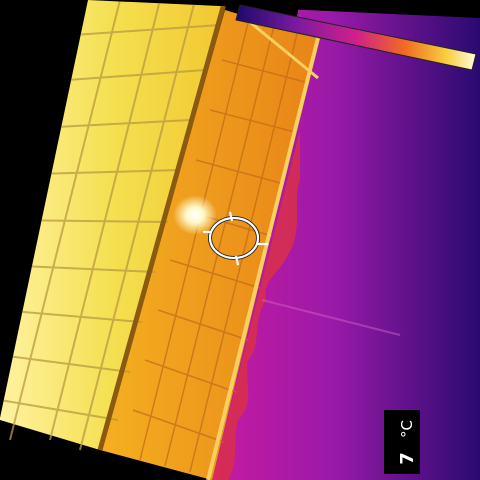 This screenshot has height=480, width=480. I want to click on temperature-value: 7, so click(408, 458).